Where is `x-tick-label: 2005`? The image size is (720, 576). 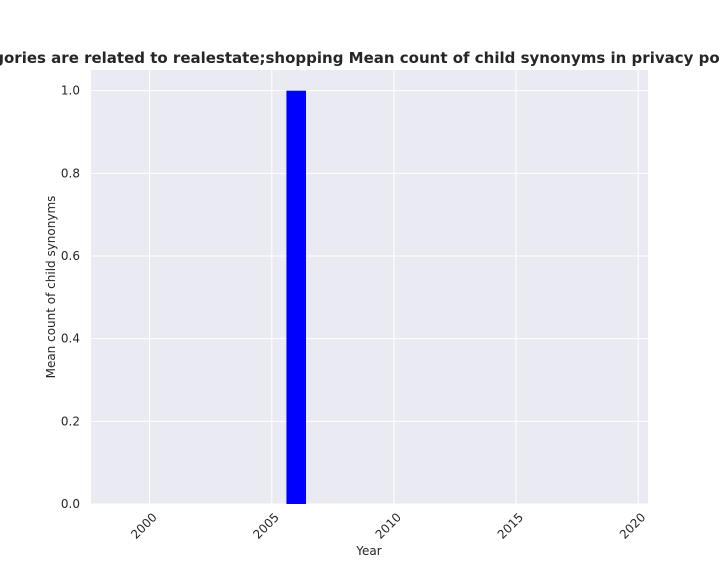 x-tick-label: 2005 is located at coordinates (265, 525).